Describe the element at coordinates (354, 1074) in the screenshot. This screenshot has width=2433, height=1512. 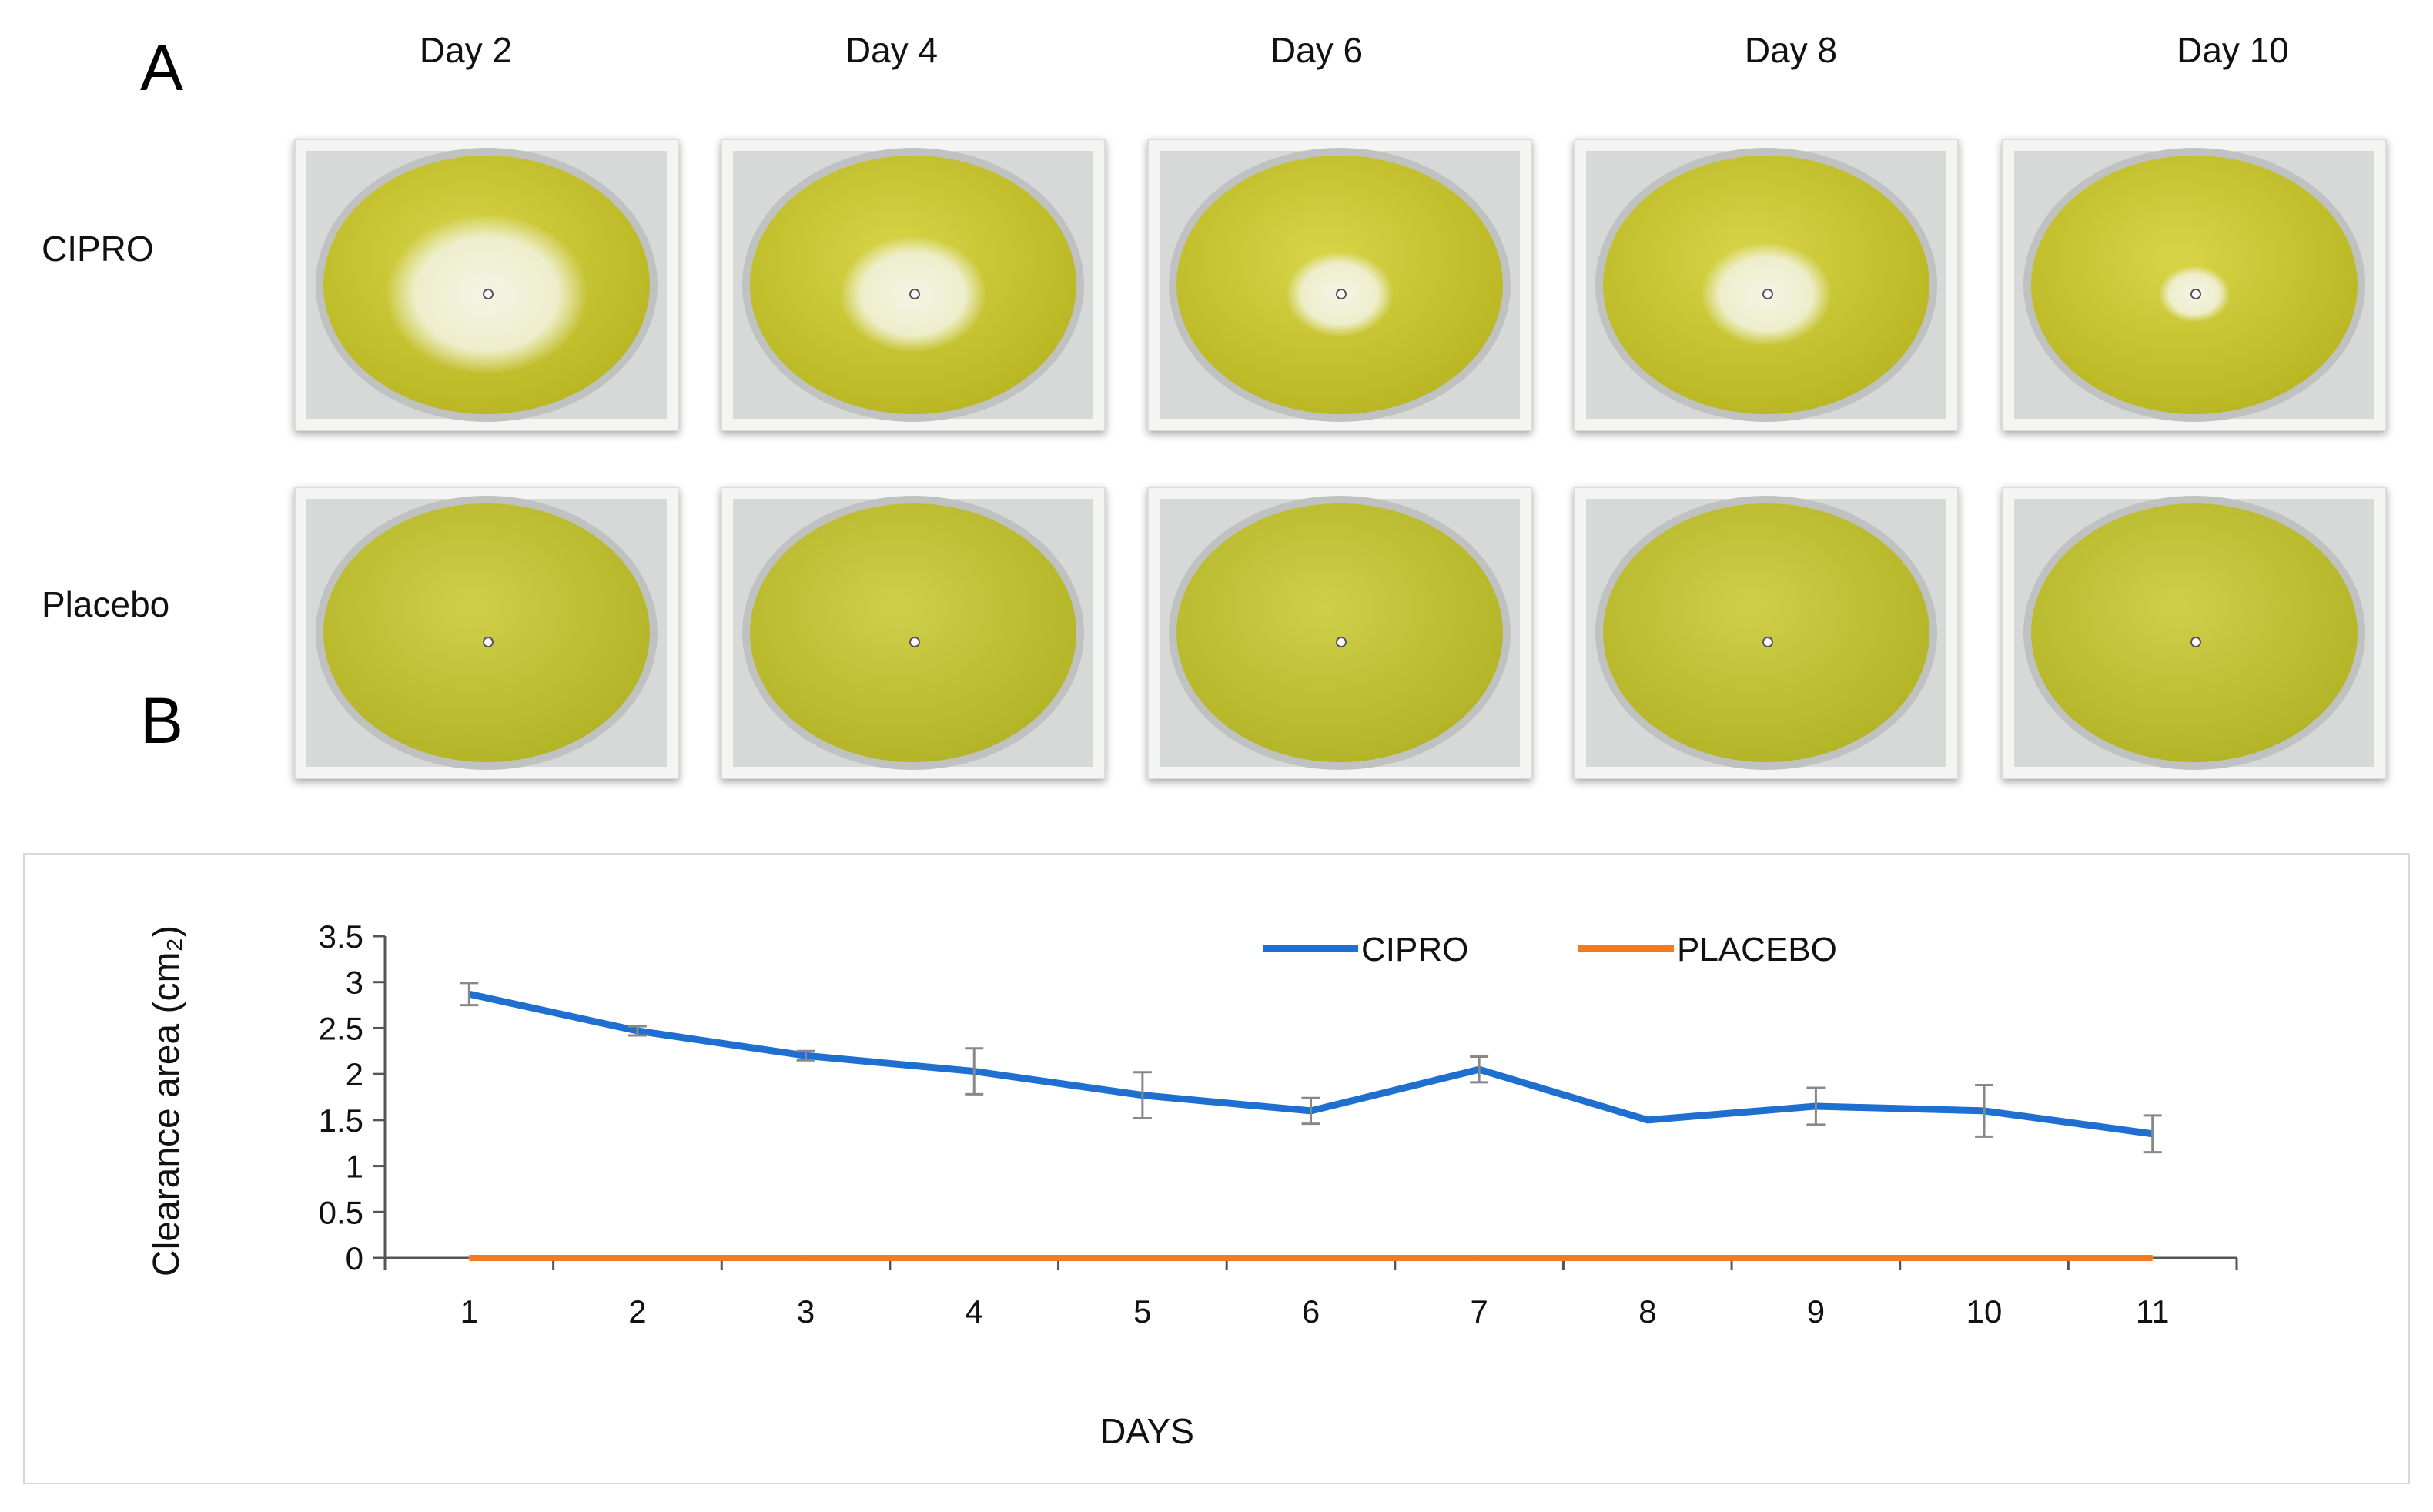
I see `y-tick-label: 2` at that location.